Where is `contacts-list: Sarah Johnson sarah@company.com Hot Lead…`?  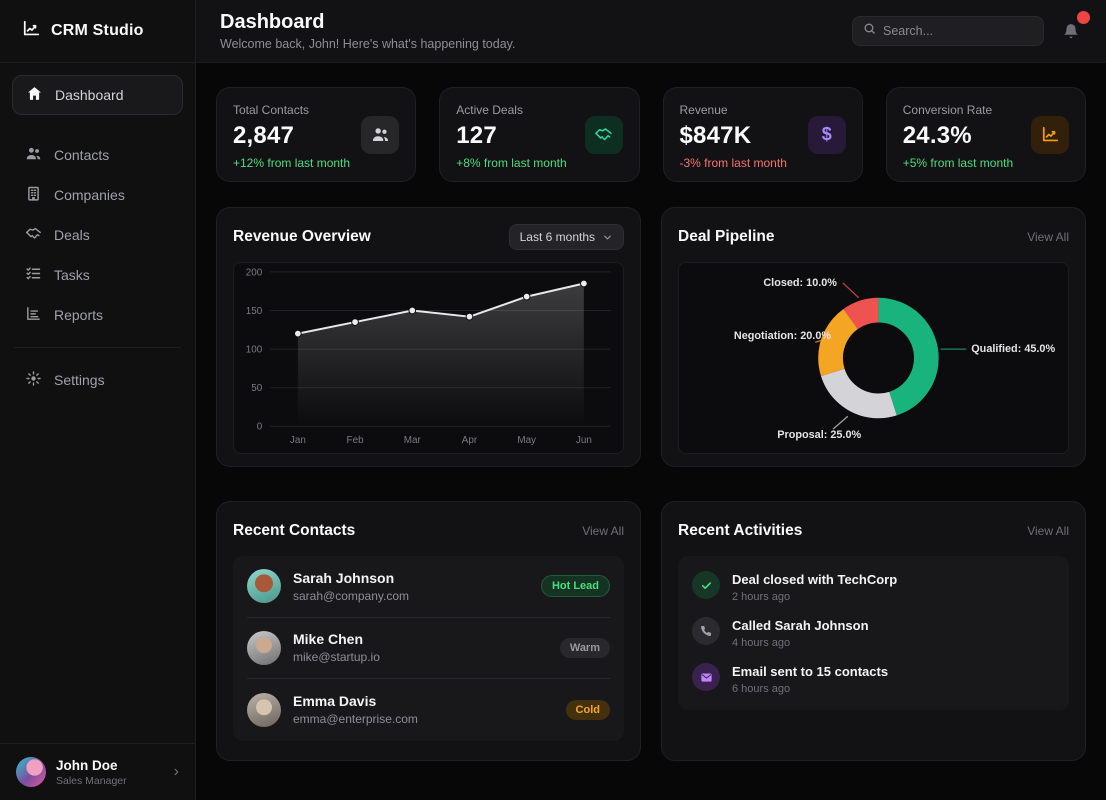 contacts-list: Sarah Johnson sarah@company.com Hot Lead… is located at coordinates (428, 648).